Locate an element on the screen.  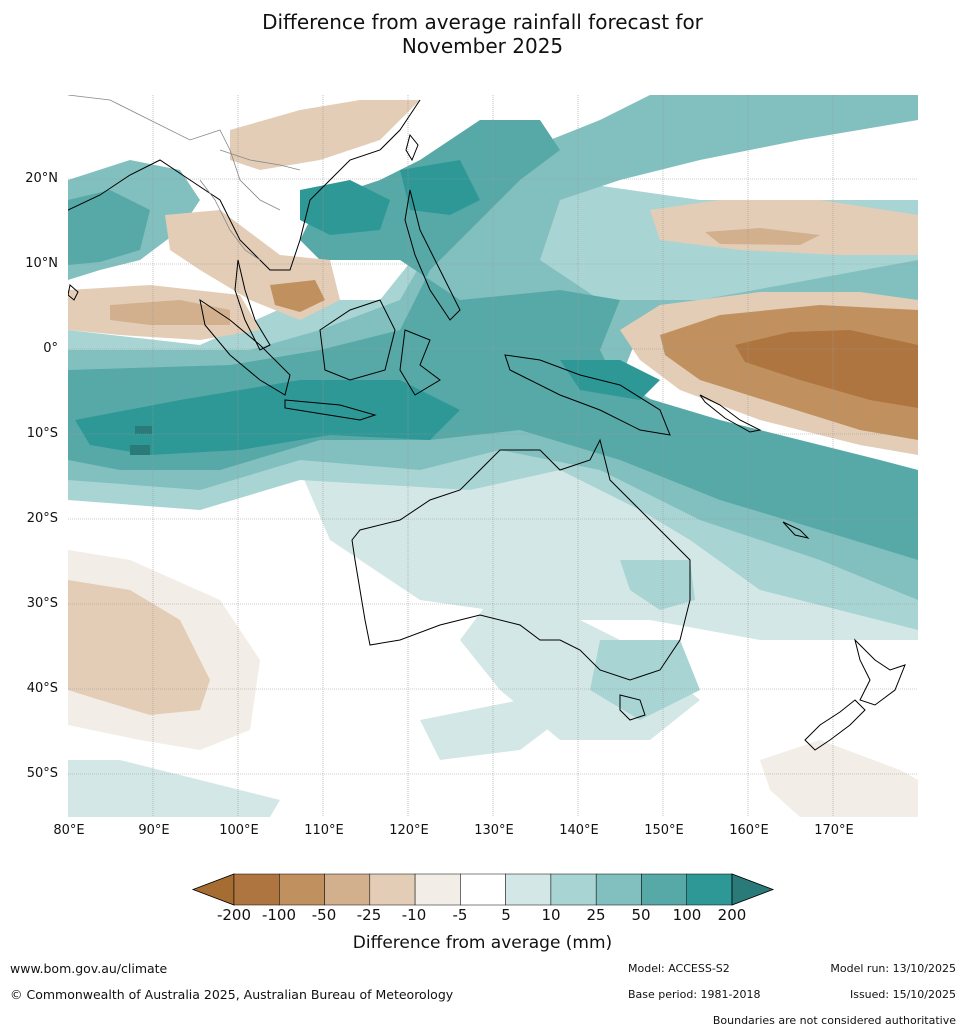
lon-label-130e: 130°E is located at coordinates (494, 830).